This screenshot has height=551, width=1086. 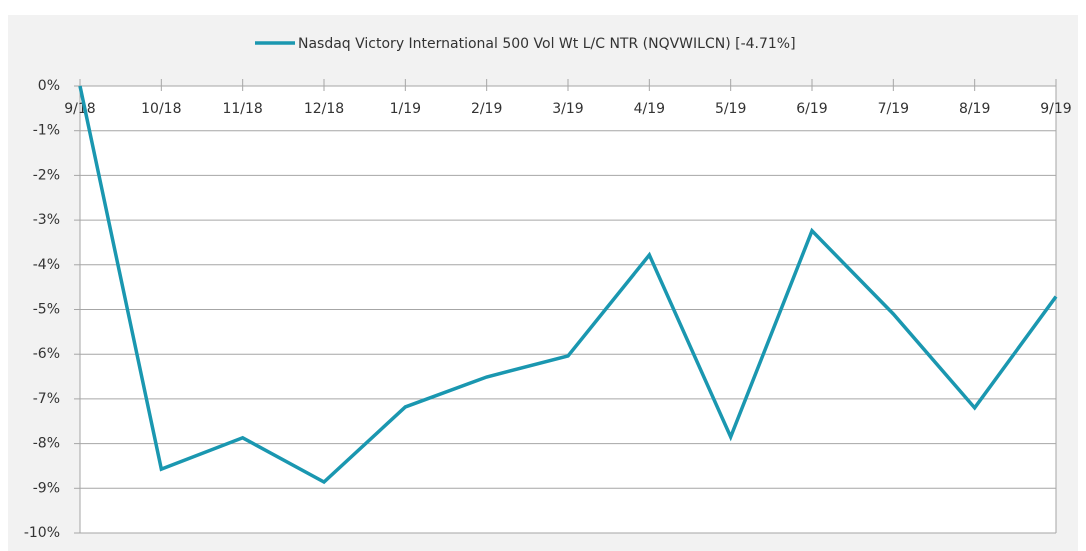 I want to click on y-tick-label: 0%, so click(x=49, y=86).